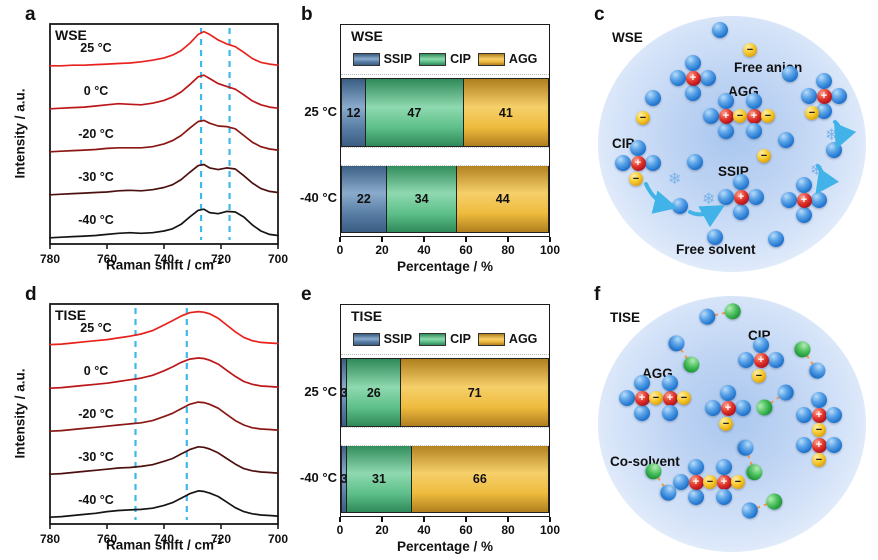 This screenshot has height=560, width=878. Describe the element at coordinates (445, 392) in the screenshot. I see `stacked-bar: 3 26 71` at that location.